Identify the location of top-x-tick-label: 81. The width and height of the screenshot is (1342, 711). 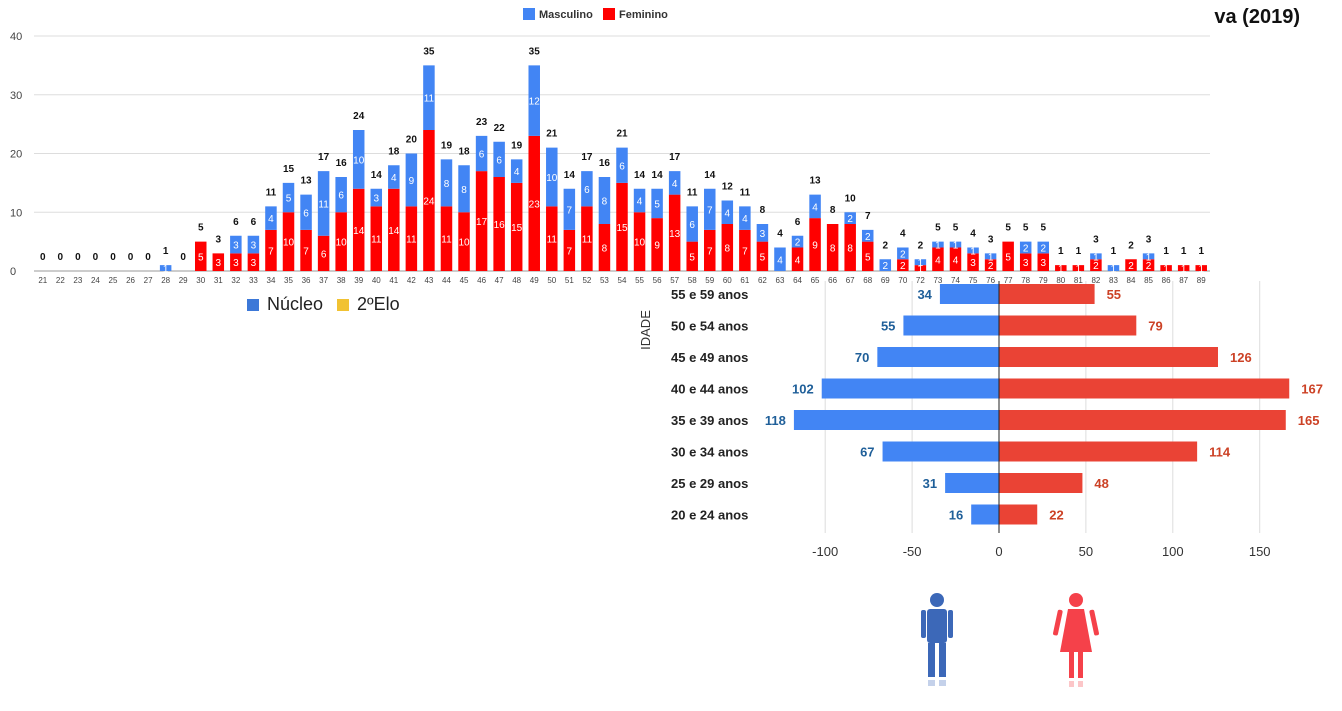
(1078, 280).